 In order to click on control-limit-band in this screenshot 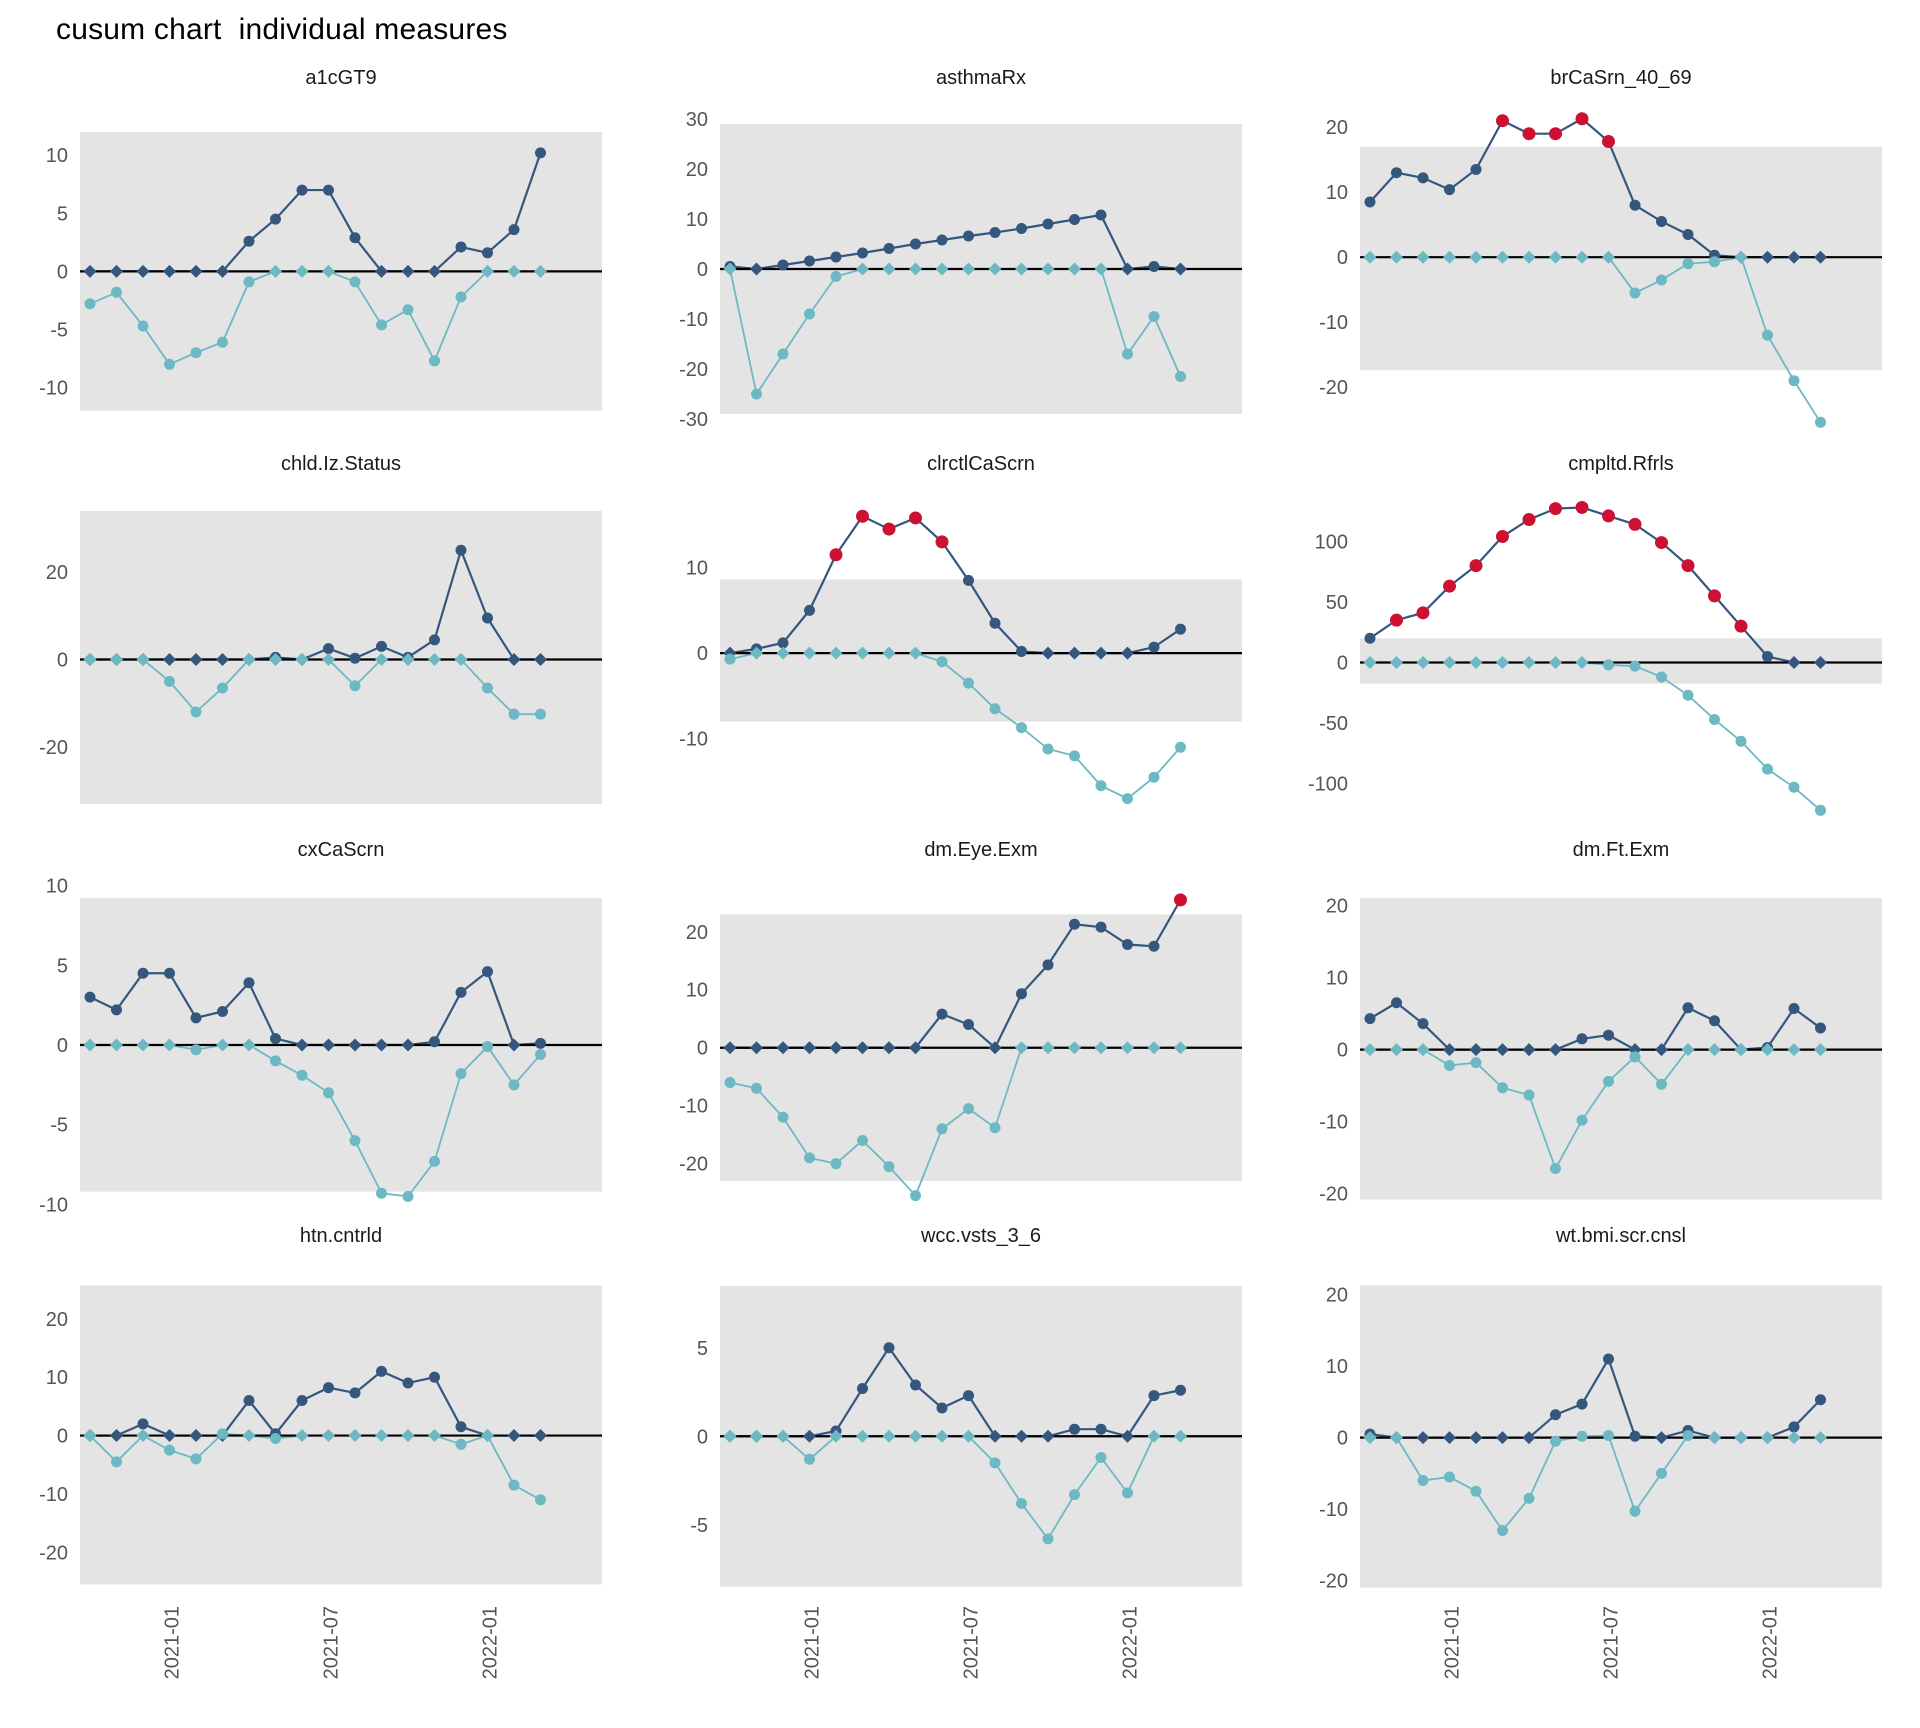, I will do `click(341, 657)`.